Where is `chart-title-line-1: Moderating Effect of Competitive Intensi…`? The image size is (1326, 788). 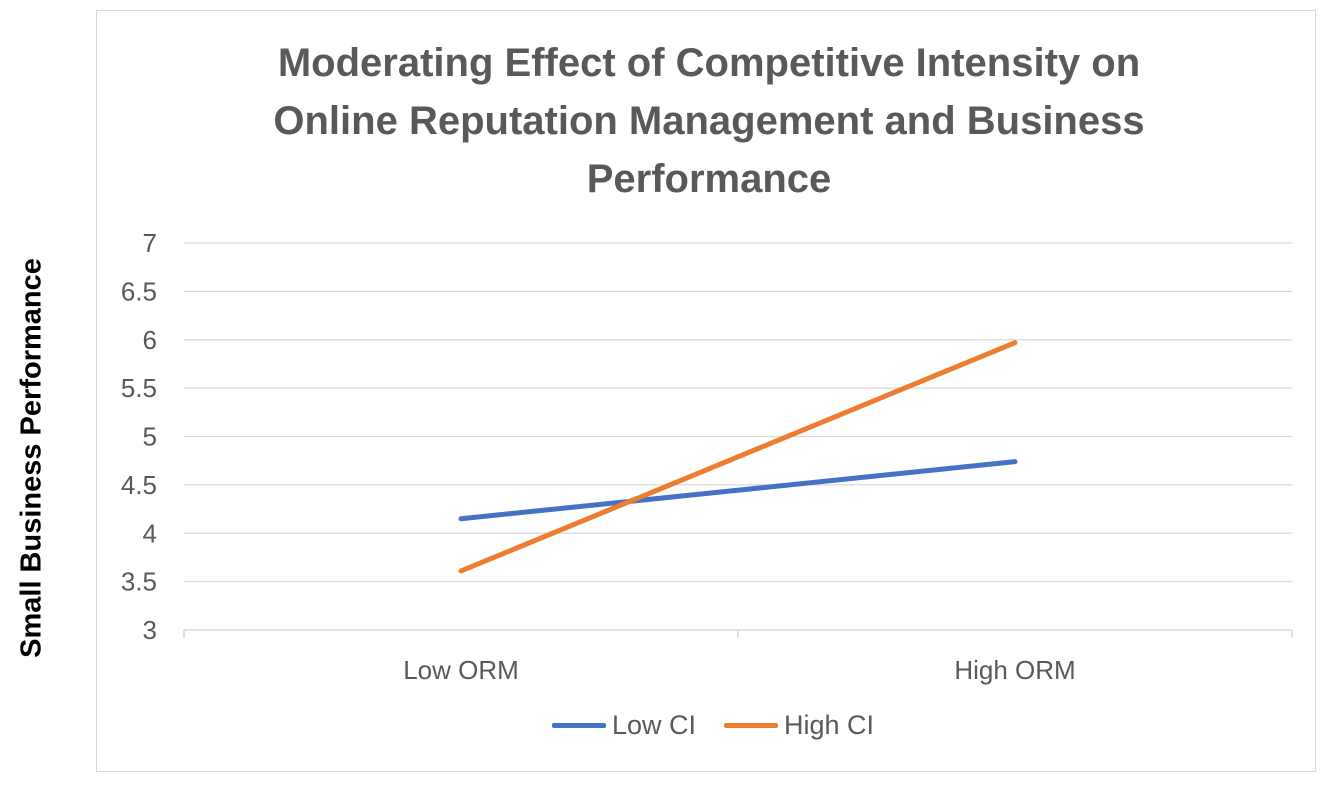
chart-title-line-1: Moderating Effect of Competitive Intensi… is located at coordinates (709, 63).